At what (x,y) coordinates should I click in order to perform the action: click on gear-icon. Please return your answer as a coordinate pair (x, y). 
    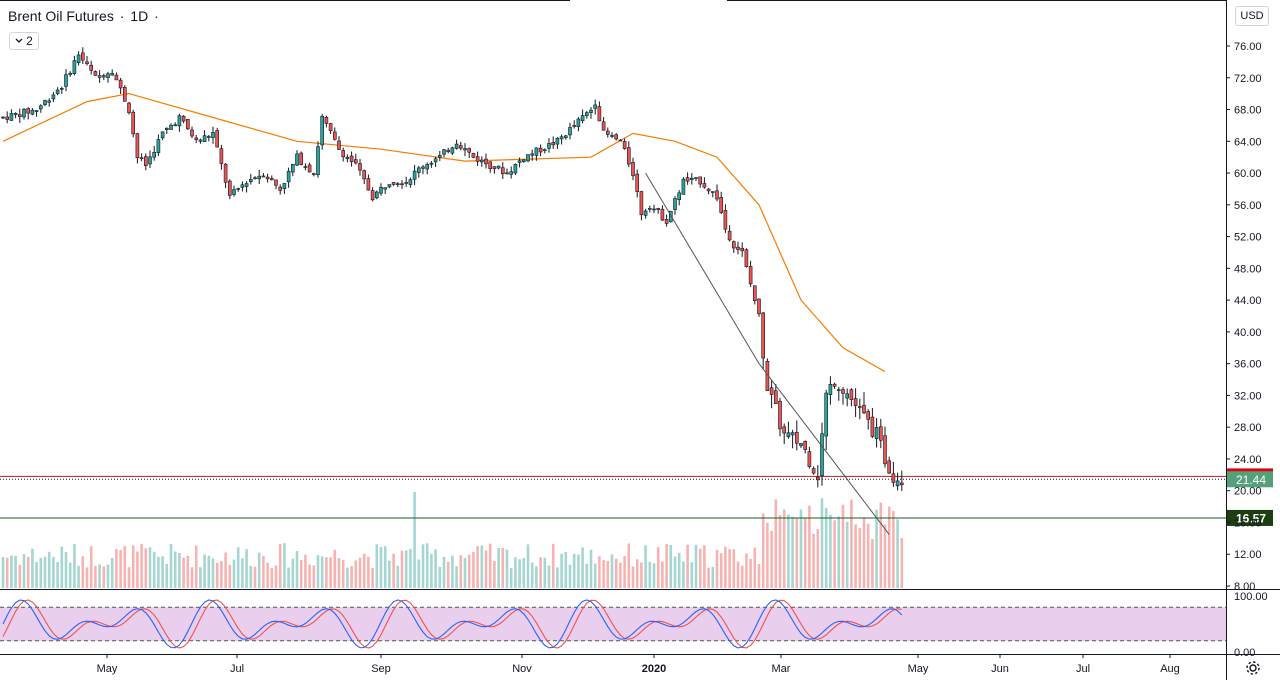
    Looking at the image, I should click on (1253, 668).